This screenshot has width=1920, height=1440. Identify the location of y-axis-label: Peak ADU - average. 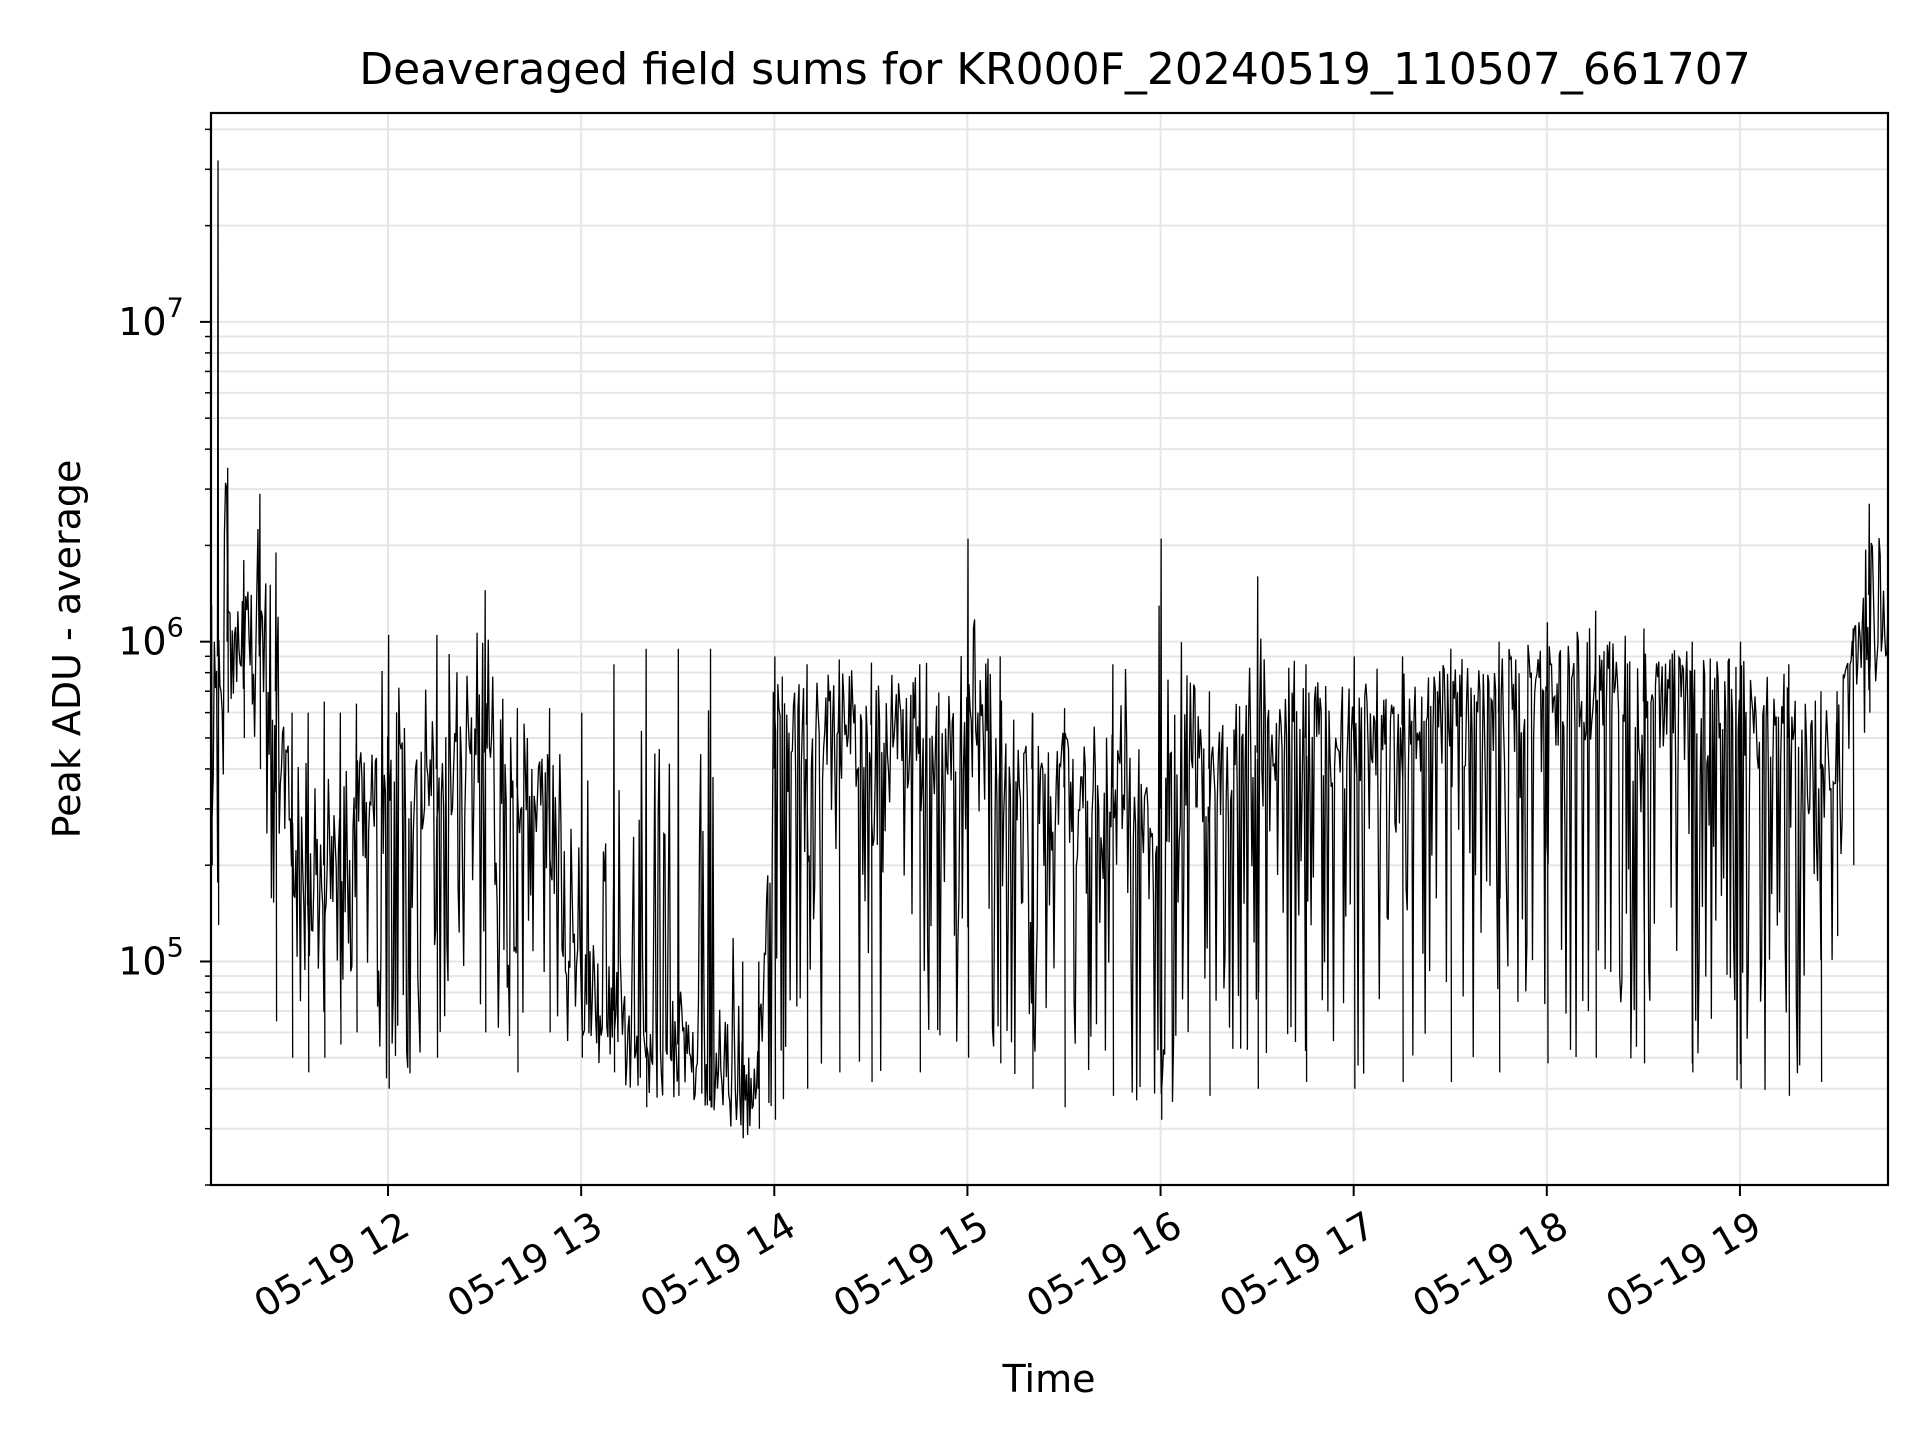
(67, 649).